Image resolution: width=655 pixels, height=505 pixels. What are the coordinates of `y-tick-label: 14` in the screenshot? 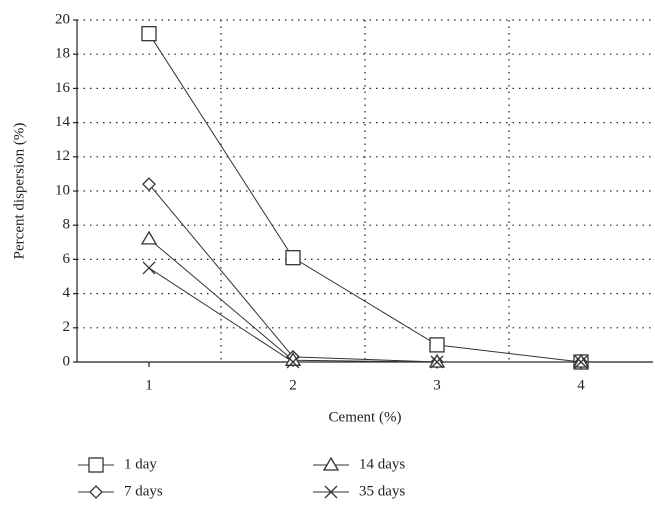 It's located at (63, 122).